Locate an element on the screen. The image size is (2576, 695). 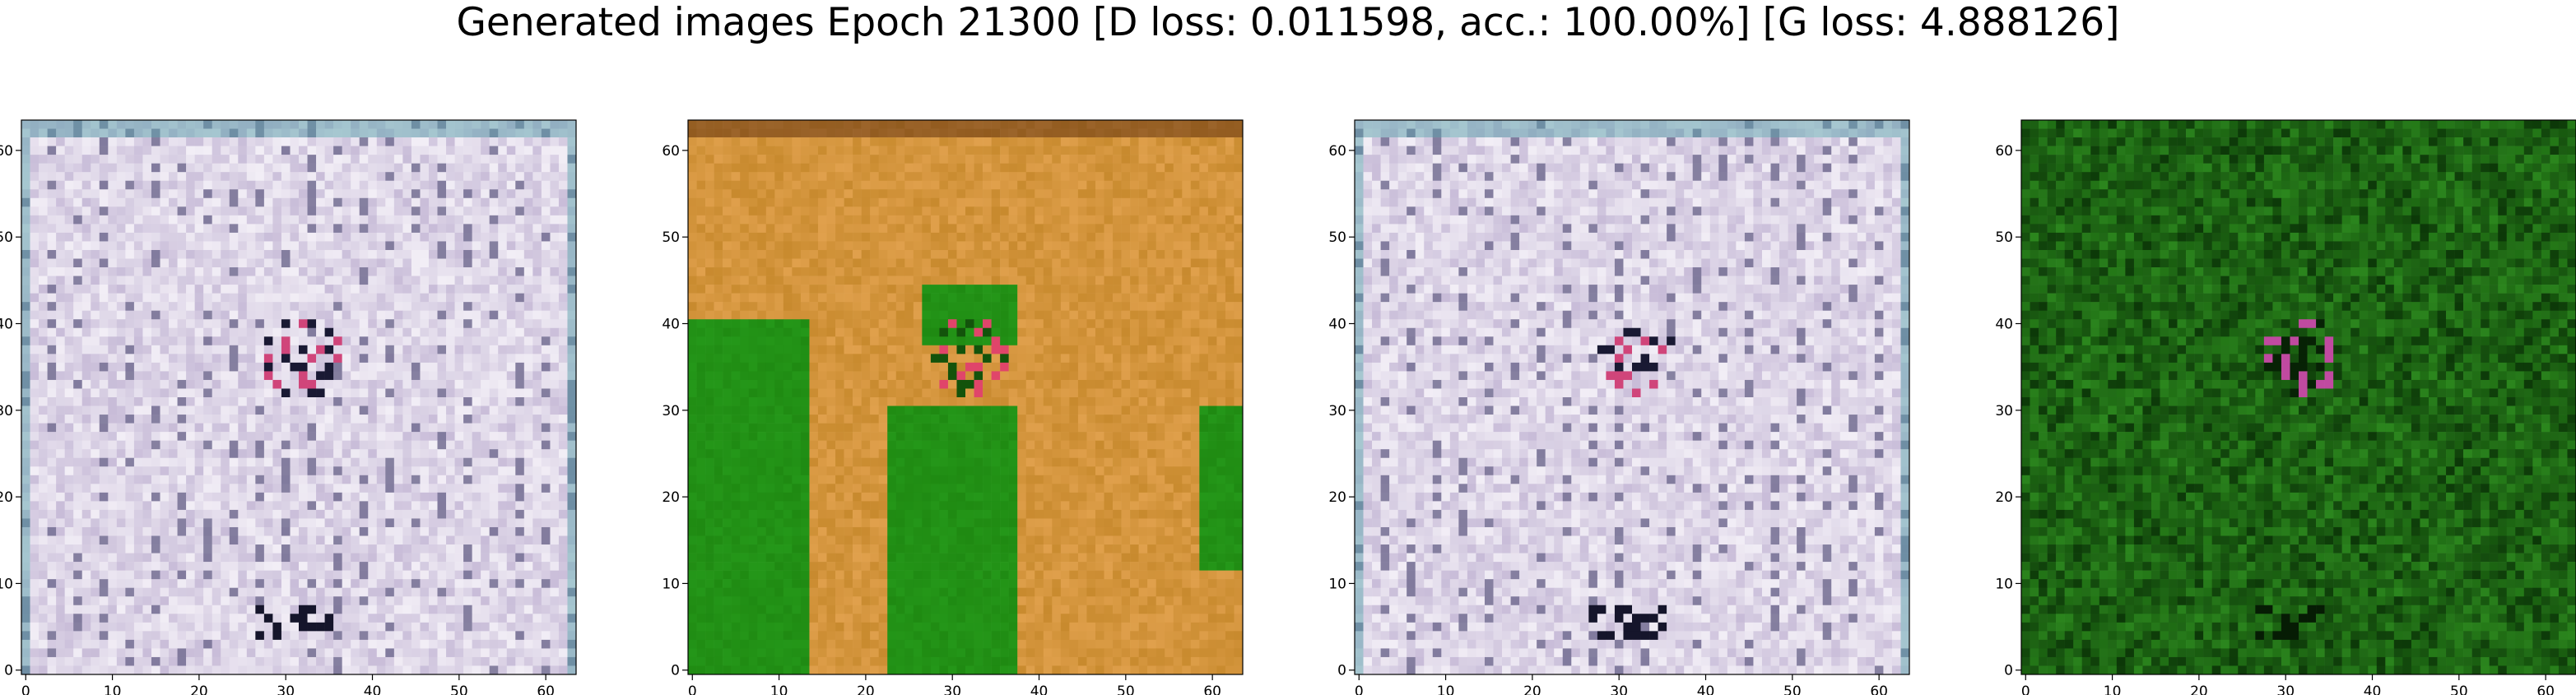
x-axis-3: 0 10 20 30 40 50 60 is located at coordinates (1621, 684).